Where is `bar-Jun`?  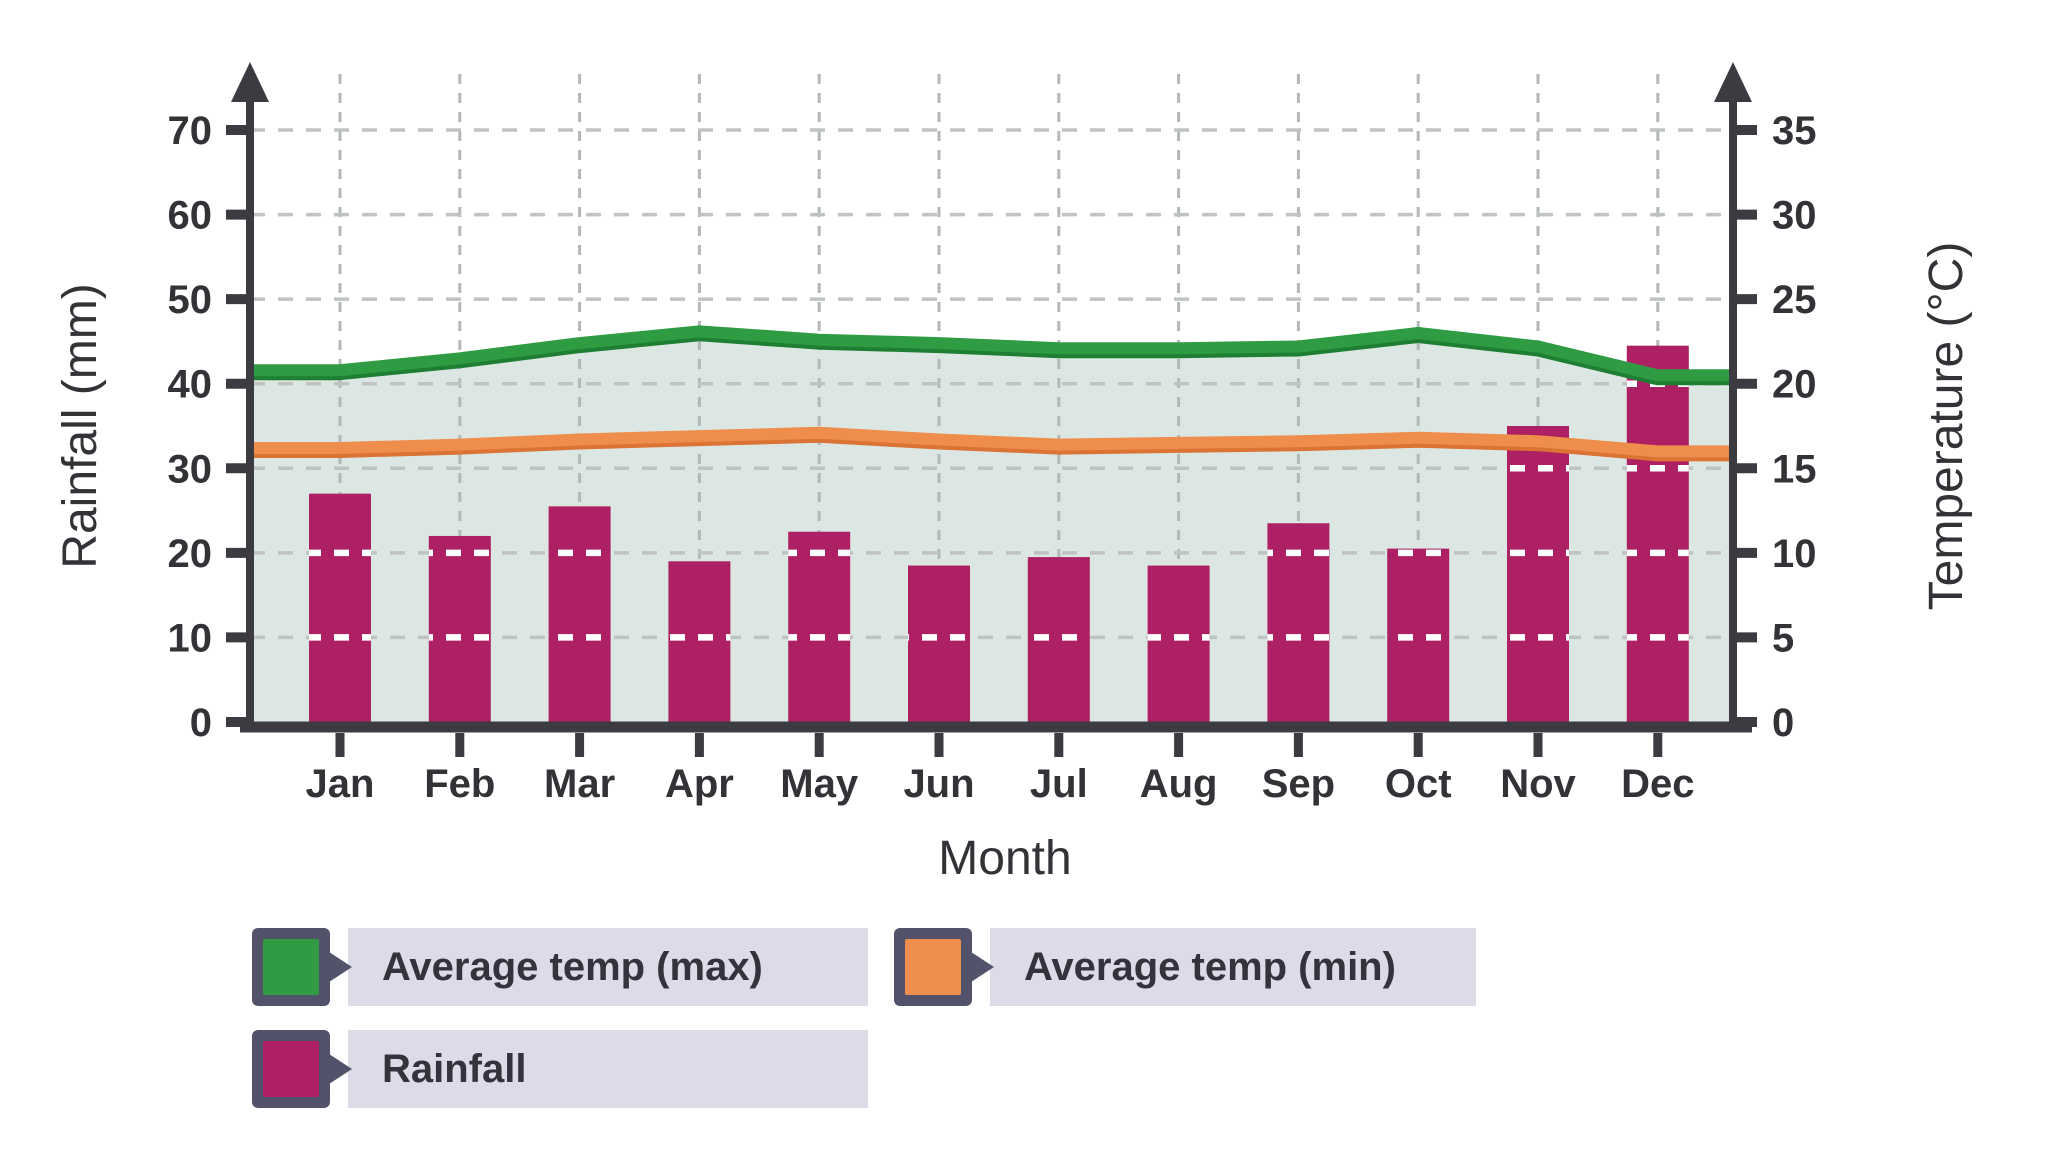 bar-Jun is located at coordinates (939, 643).